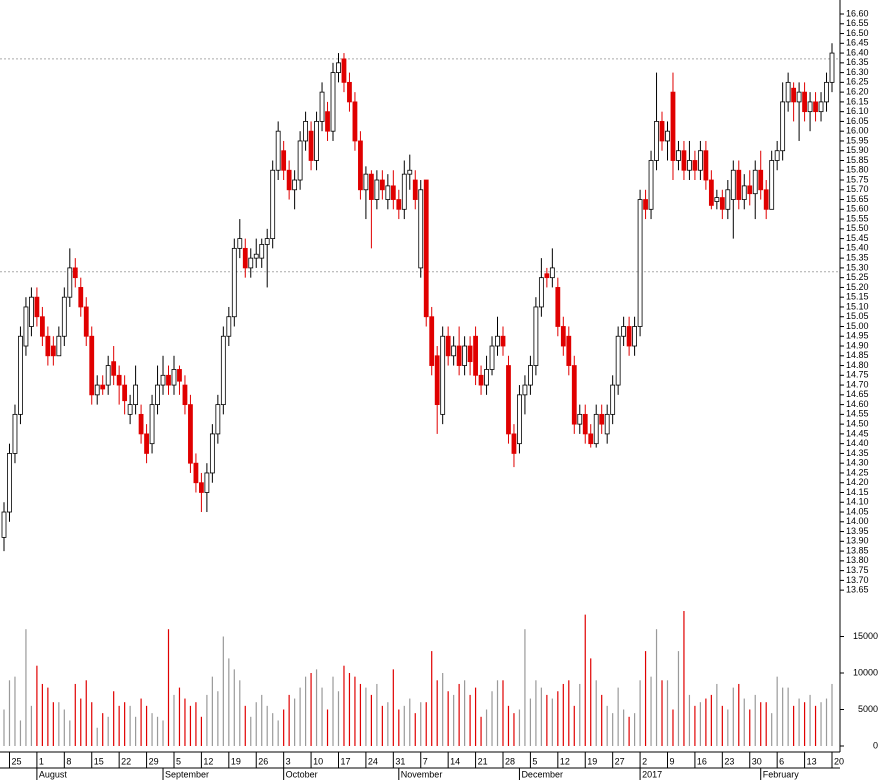  Describe the element at coordinates (857, 150) in the screenshot. I see `y-tick-label: 15.90` at that location.